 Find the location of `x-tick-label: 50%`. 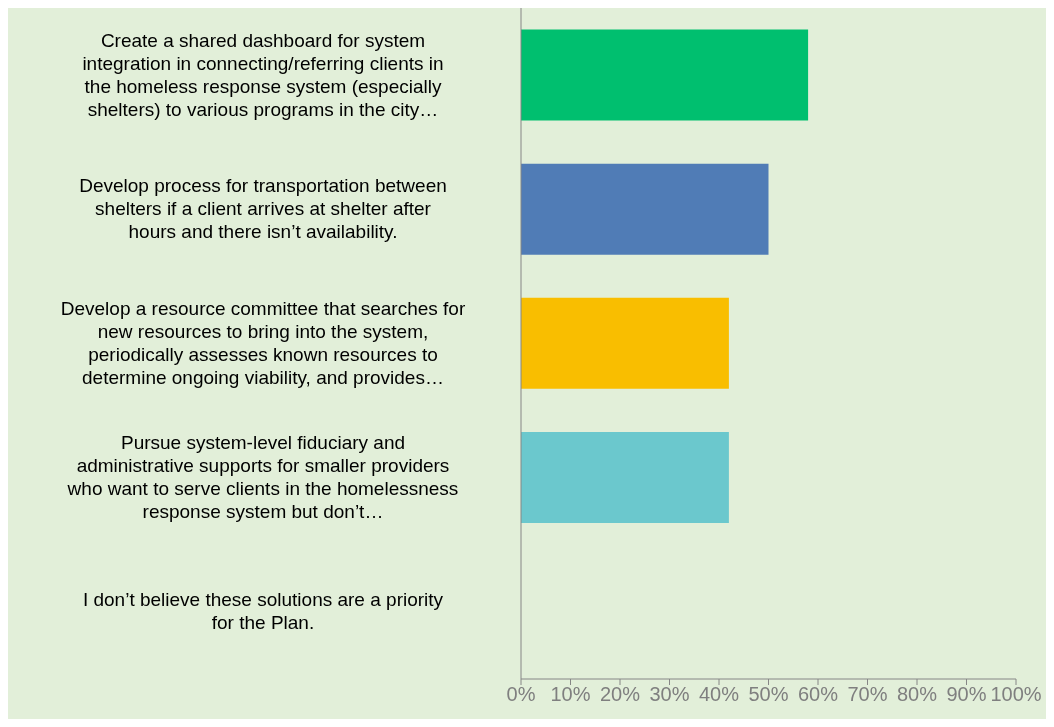

x-tick-label: 50% is located at coordinates (768, 694).